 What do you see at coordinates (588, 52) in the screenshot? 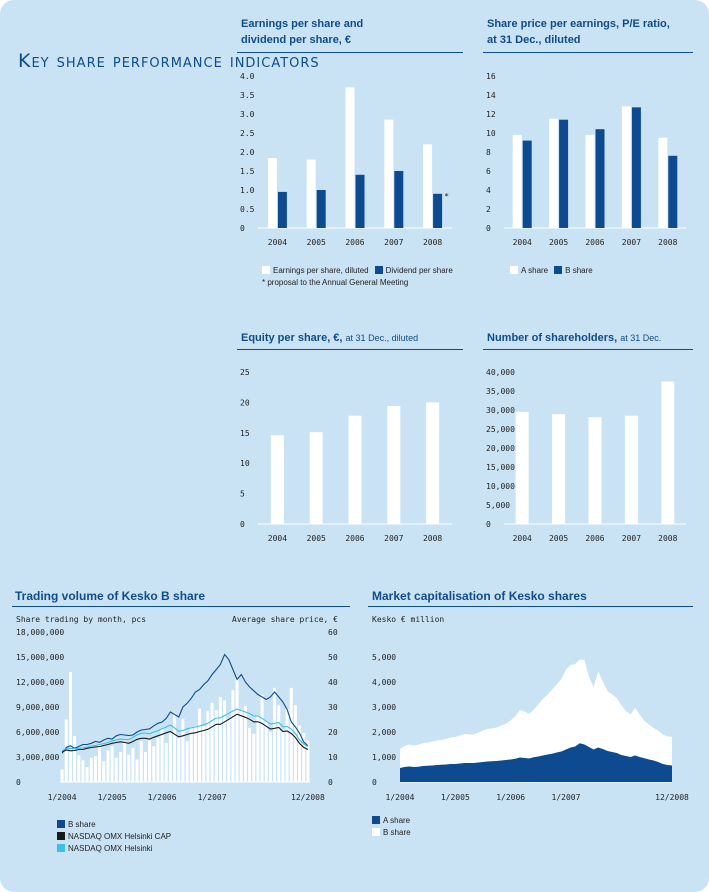
I see `pe-title-rule` at bounding box center [588, 52].